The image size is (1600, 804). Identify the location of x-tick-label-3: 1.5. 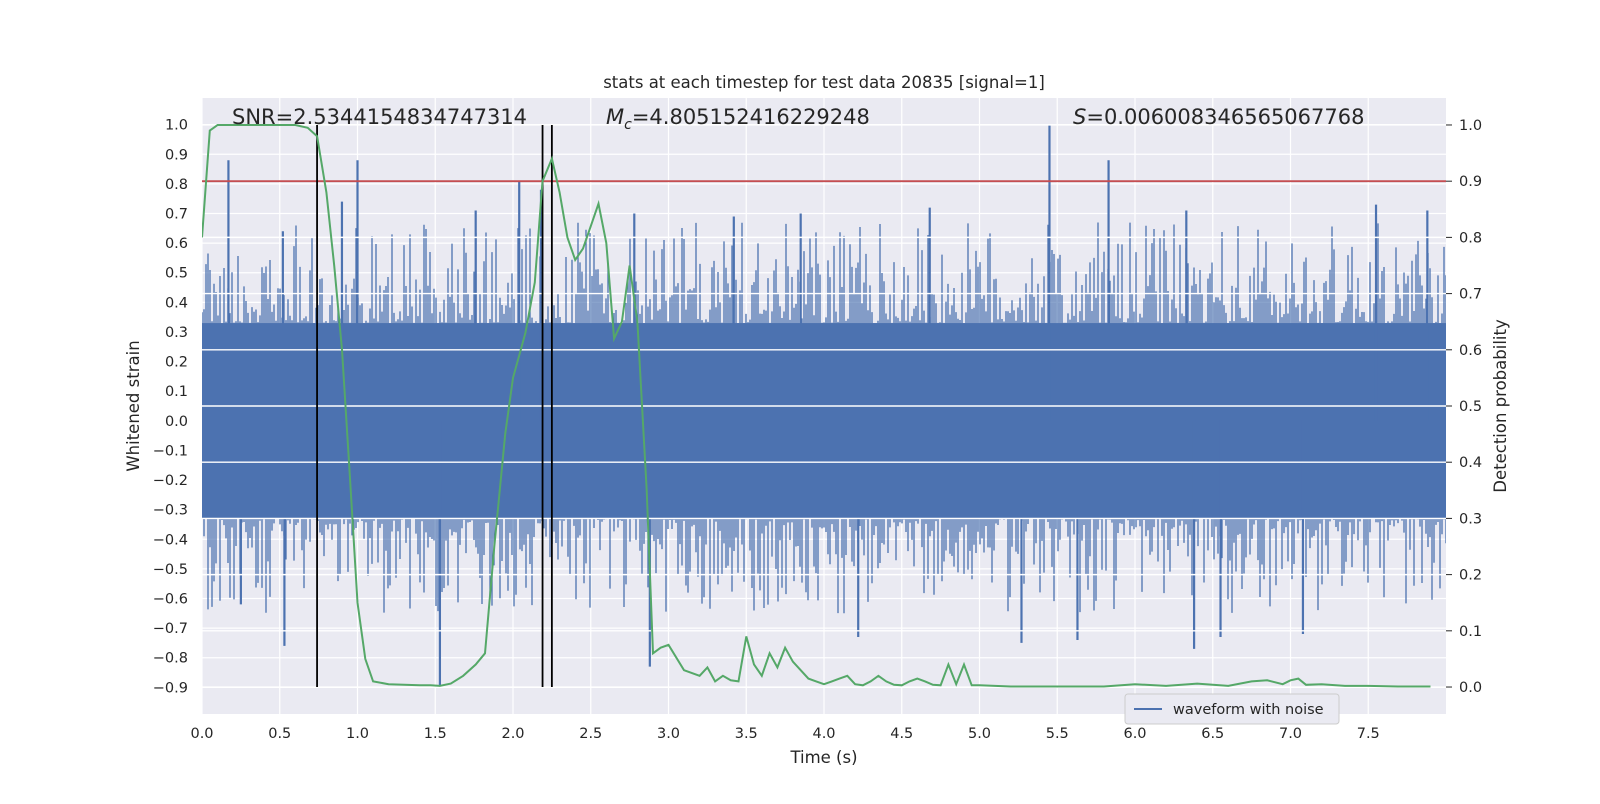
(435, 734).